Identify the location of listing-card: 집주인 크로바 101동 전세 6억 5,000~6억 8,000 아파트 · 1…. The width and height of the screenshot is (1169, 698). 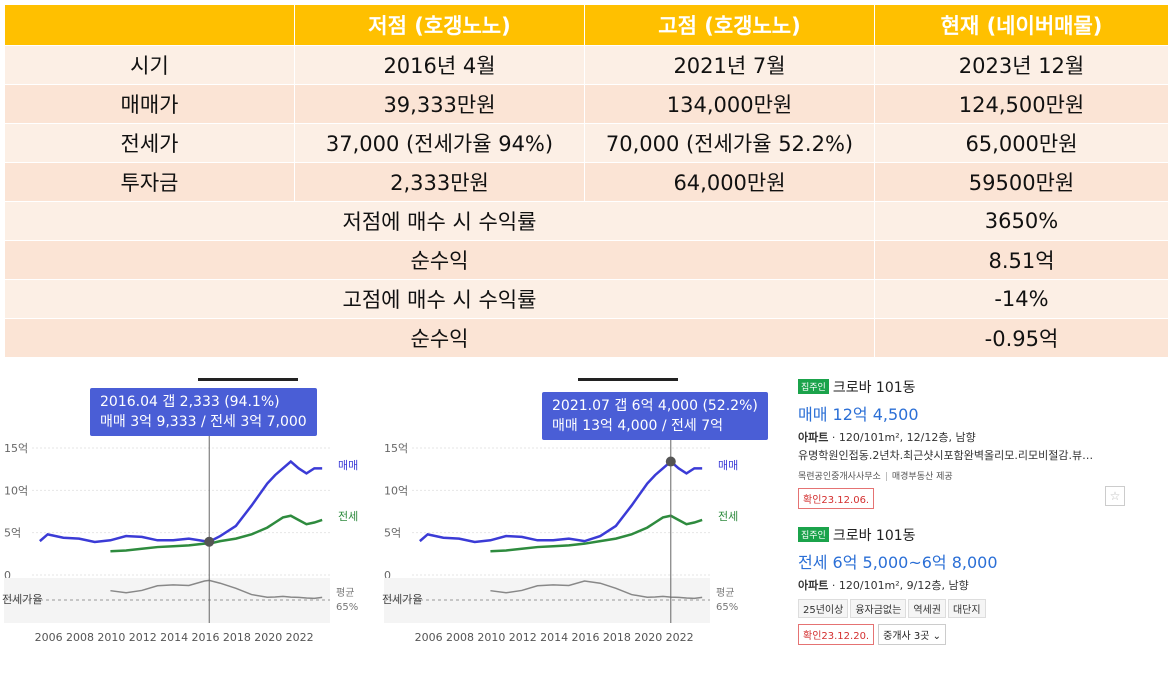
(983, 584).